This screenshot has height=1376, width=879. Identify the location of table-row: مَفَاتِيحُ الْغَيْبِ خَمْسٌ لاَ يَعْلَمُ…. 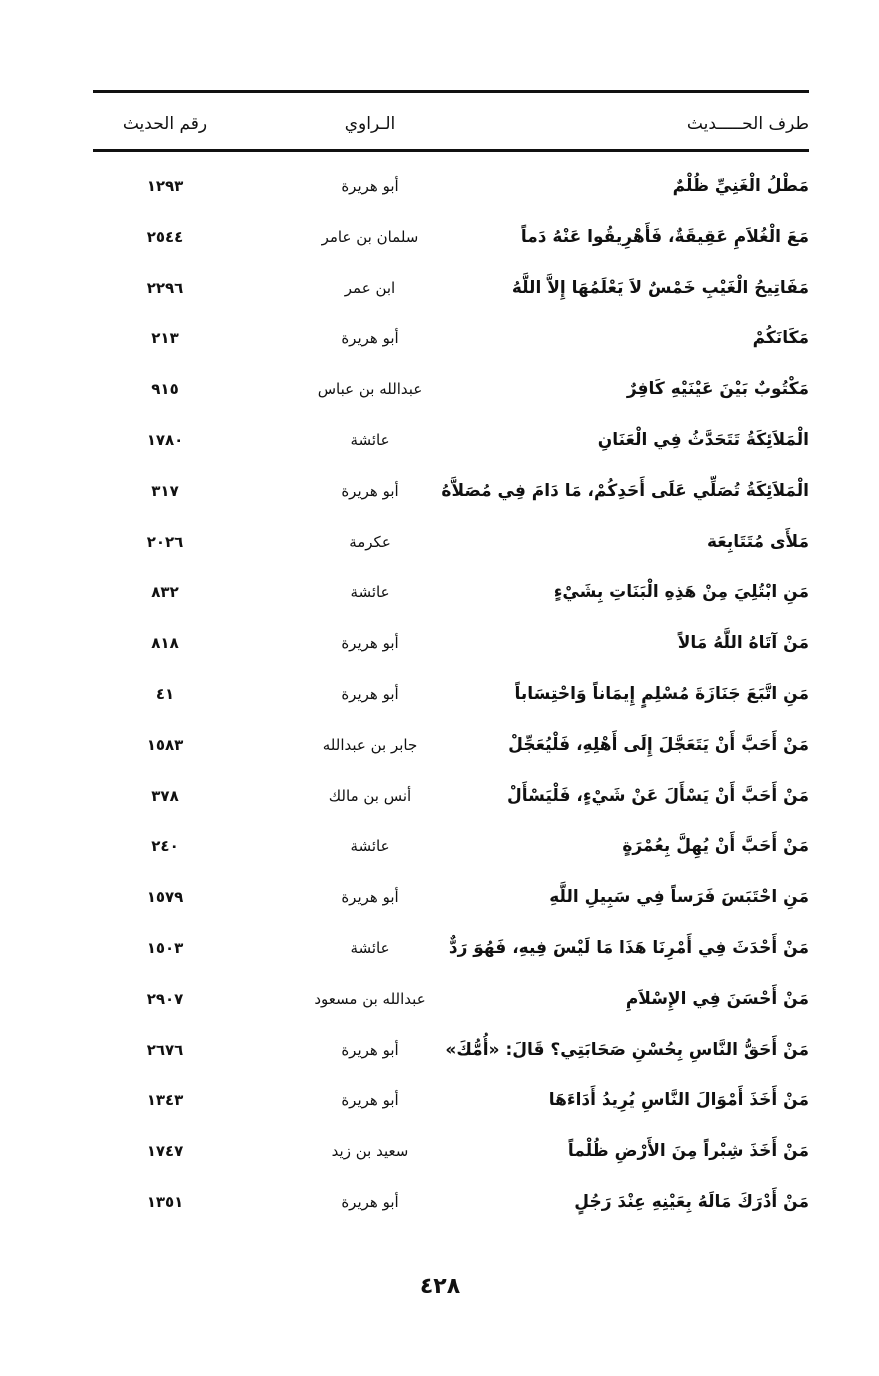
(439, 296).